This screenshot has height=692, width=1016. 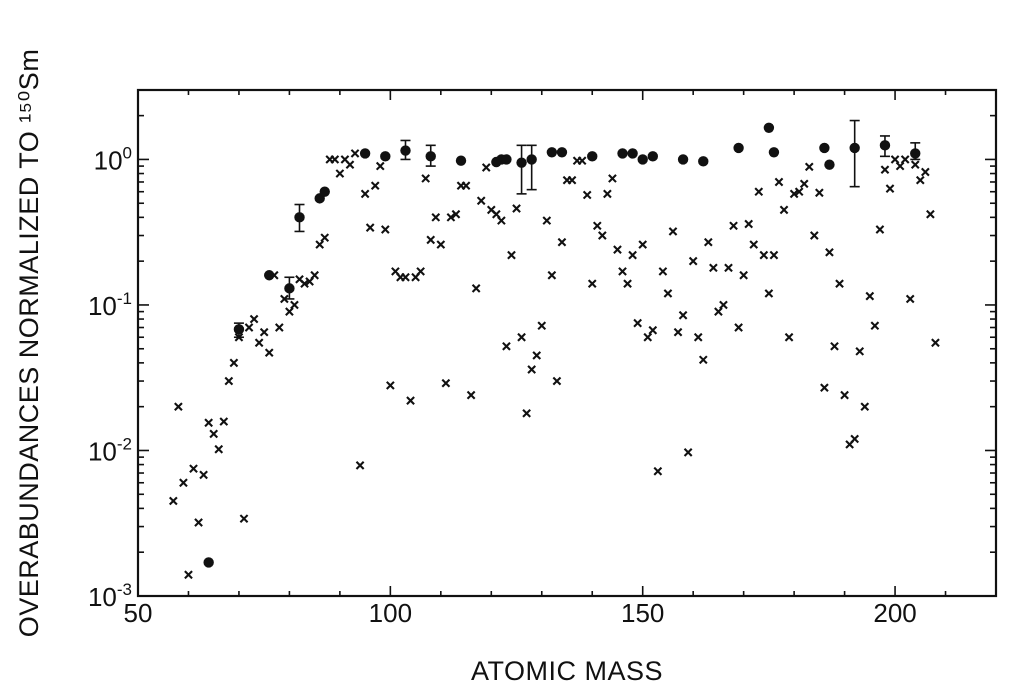 I want to click on y-tick-label: 10⁰, so click(x=113, y=159).